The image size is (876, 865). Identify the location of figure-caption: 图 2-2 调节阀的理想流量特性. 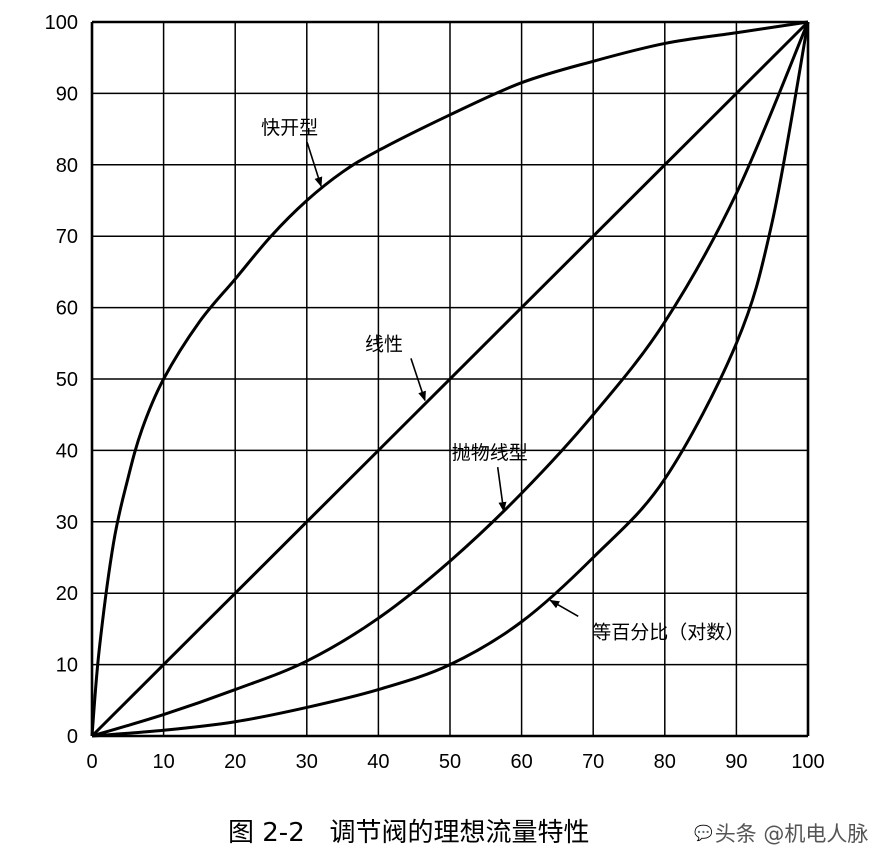
(409, 833).